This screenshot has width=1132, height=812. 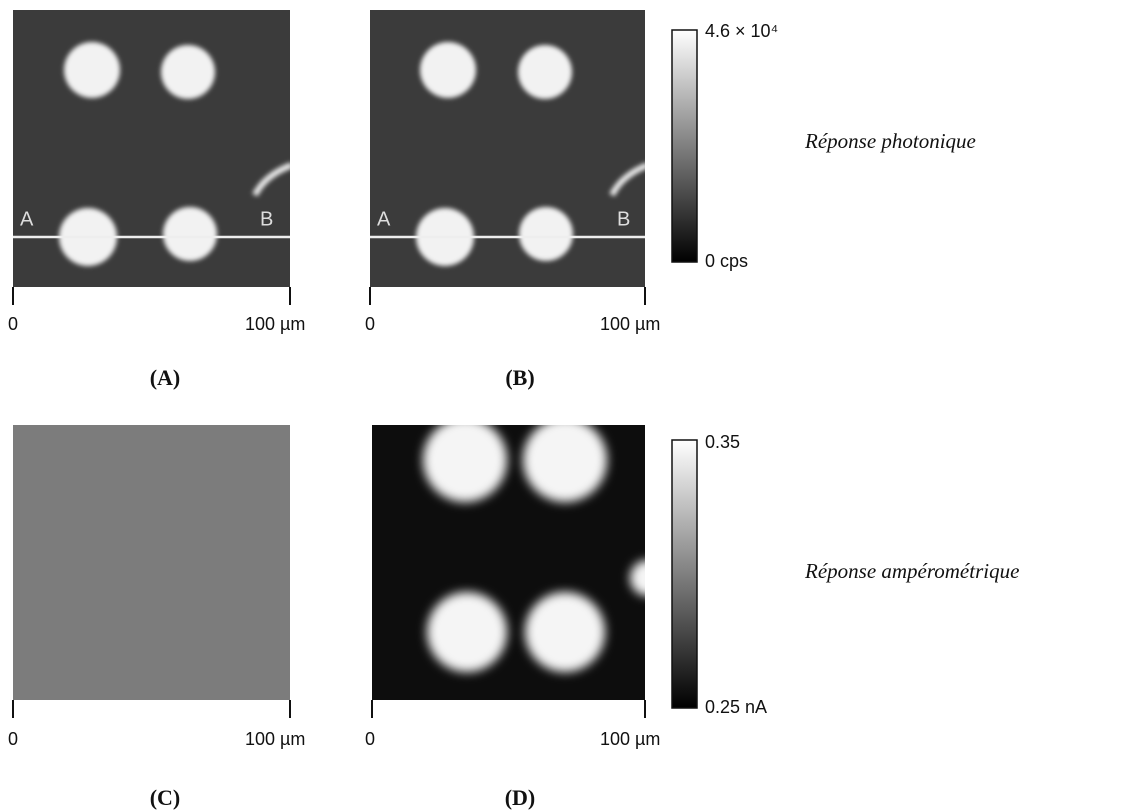 I want to click on panel-a-image: A B, so click(x=151, y=148).